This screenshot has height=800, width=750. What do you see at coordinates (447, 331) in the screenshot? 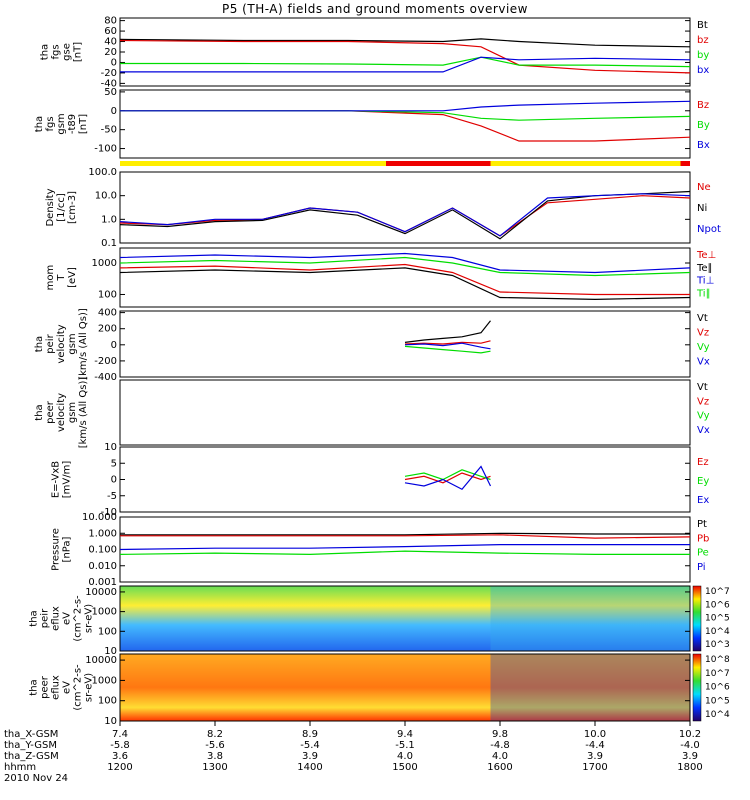
I see `series-Vt` at bounding box center [447, 331].